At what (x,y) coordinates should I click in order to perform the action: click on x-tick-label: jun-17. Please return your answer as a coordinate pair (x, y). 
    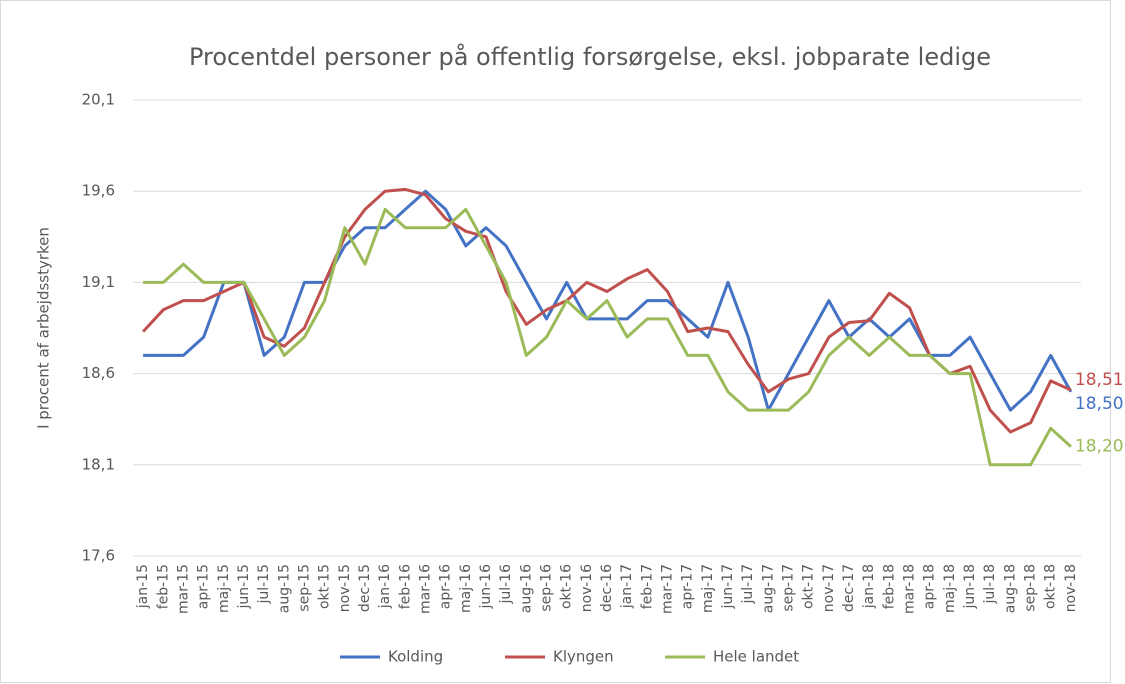
    Looking at the image, I should click on (728, 587).